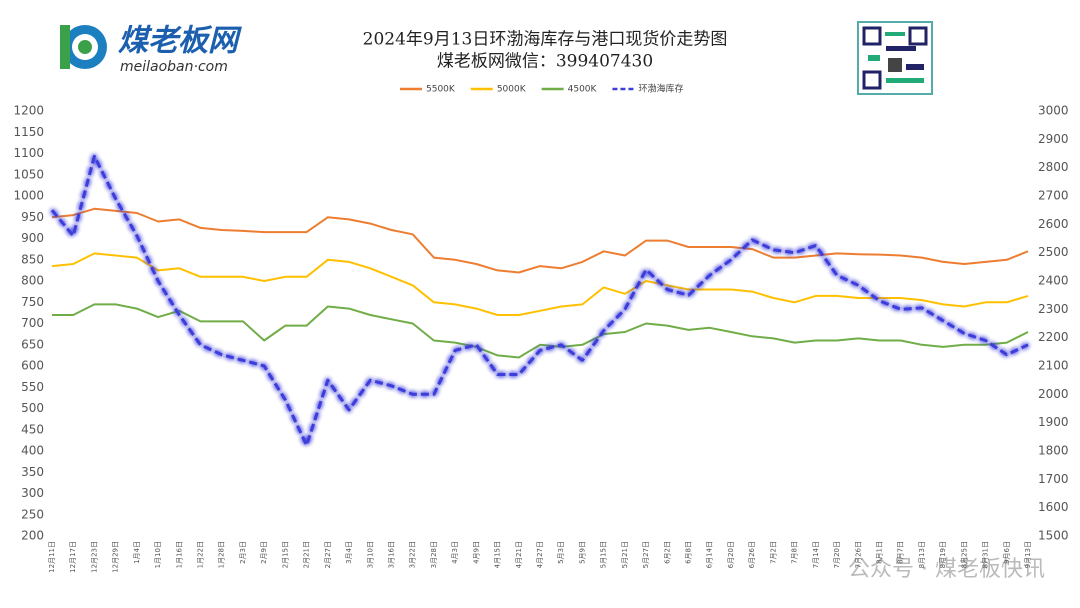 Image resolution: width=1080 pixels, height=608 pixels. What do you see at coordinates (434, 554) in the screenshot?
I see `x-tick-label: 3月28日` at bounding box center [434, 554].